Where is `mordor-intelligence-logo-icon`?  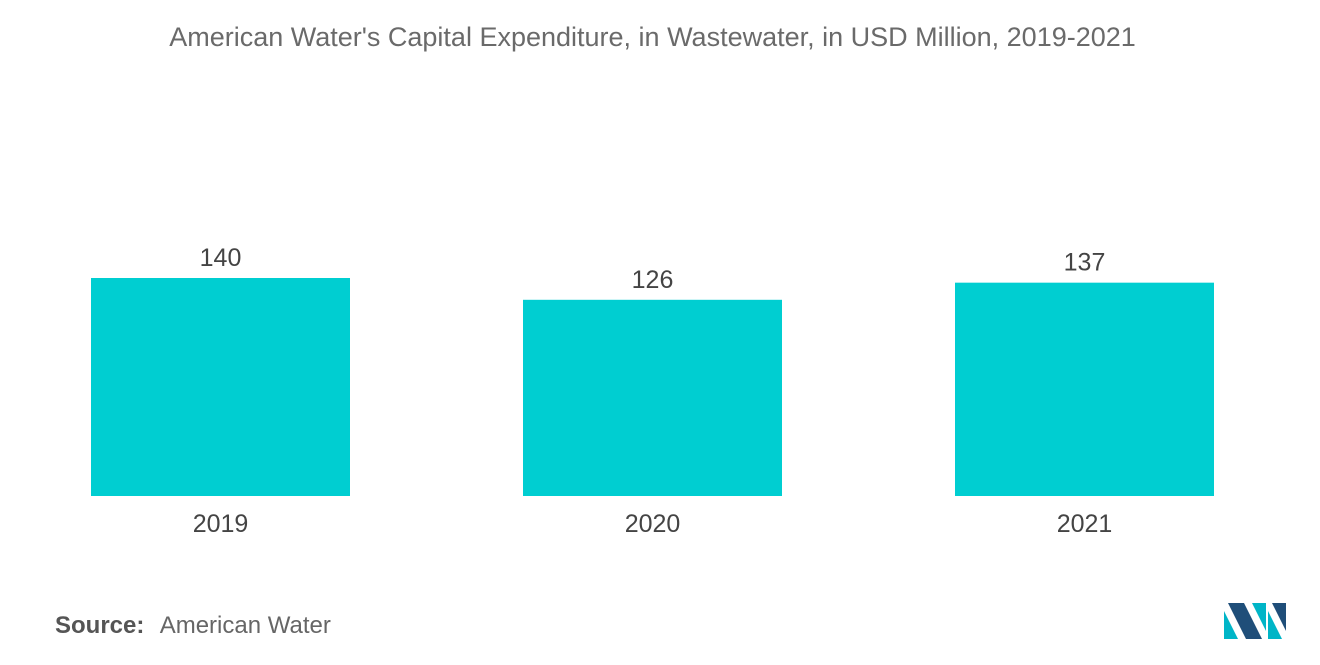
mordor-intelligence-logo-icon is located at coordinates (1255, 621).